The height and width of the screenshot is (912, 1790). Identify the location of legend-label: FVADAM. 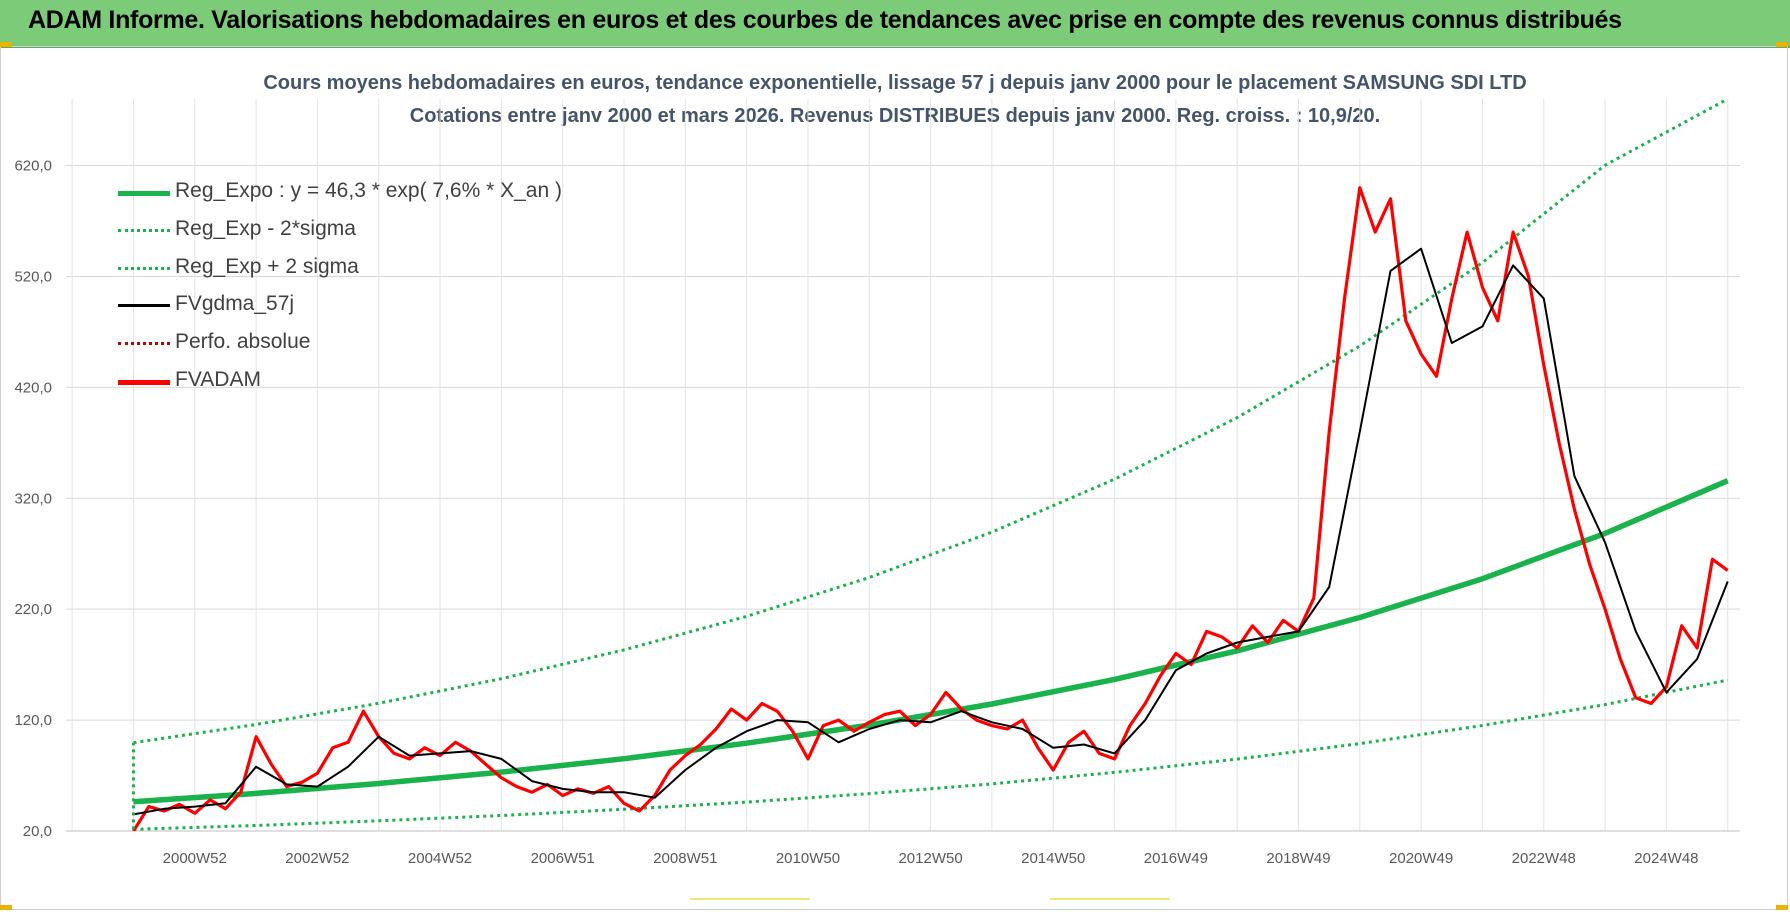
(218, 379).